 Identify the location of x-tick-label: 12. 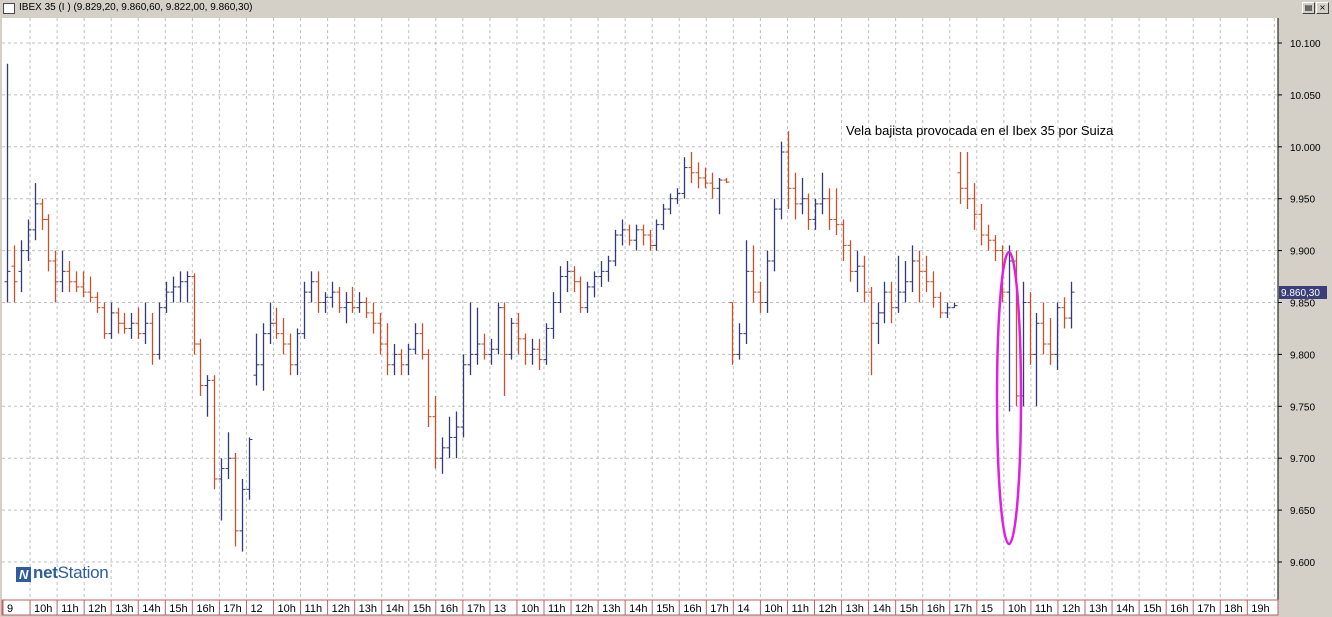
(256, 609).